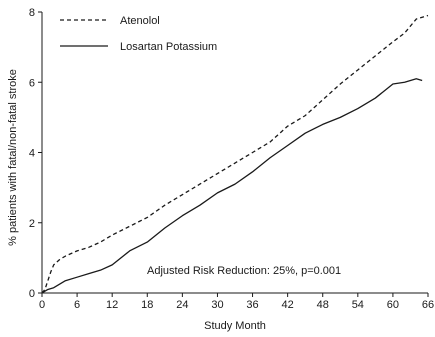  Describe the element at coordinates (323, 305) in the screenshot. I see `x-tick-label: 48` at that location.